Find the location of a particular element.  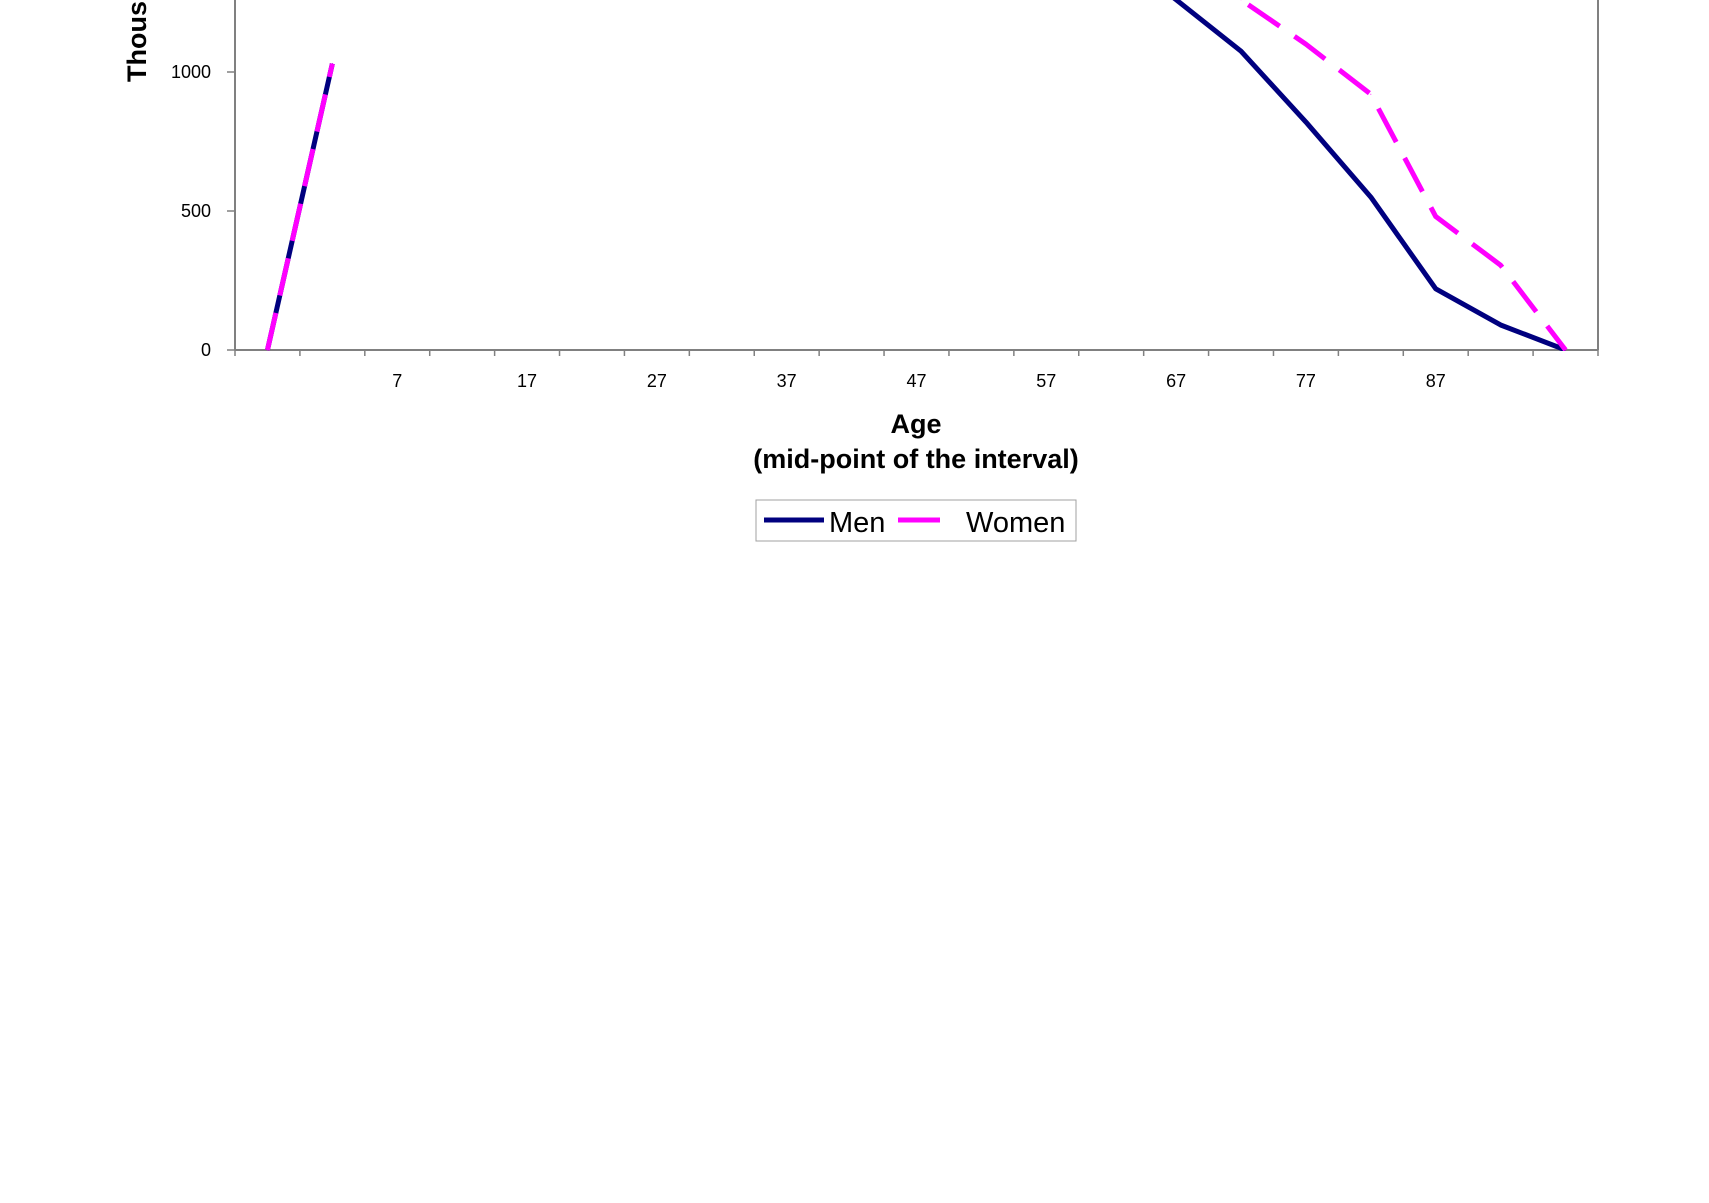

legend: Men Women is located at coordinates (916, 520).